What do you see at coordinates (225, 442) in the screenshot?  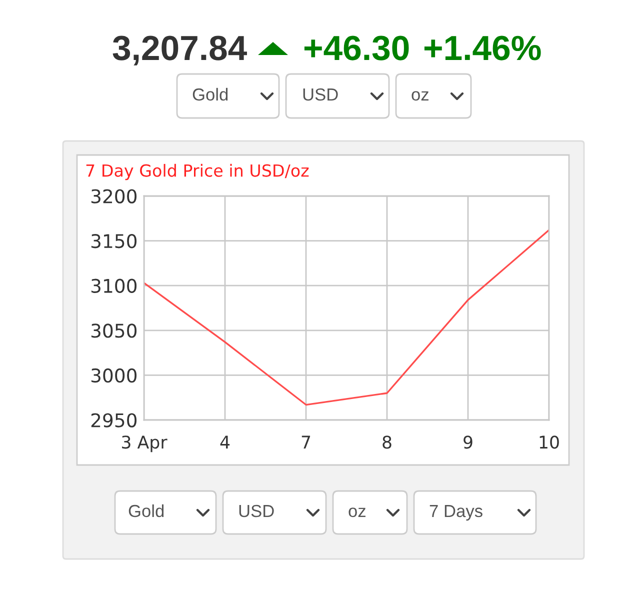 I see `x-tick-label: 4` at bounding box center [225, 442].